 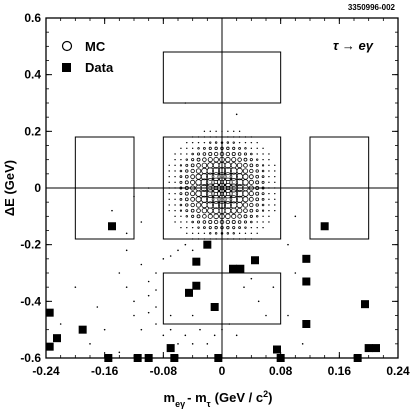 What do you see at coordinates (104, 188) in the screenshot?
I see `region-sideband-left` at bounding box center [104, 188].